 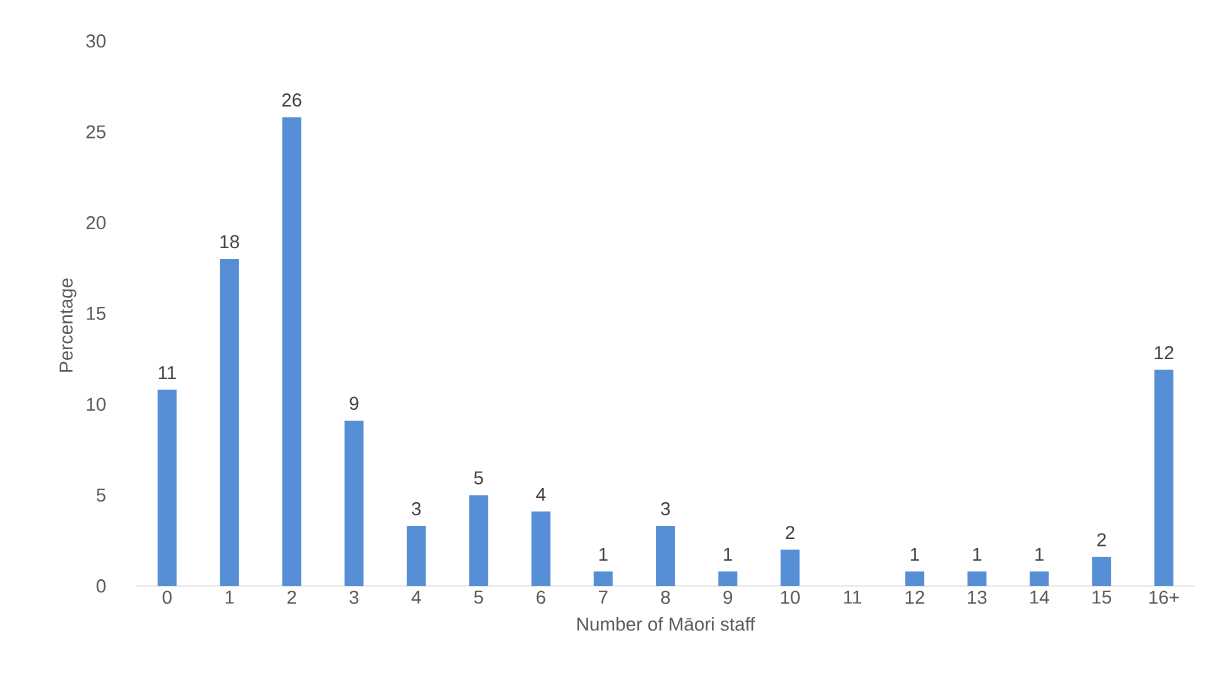 What do you see at coordinates (101, 495) in the screenshot?
I see `y-tick-label: 5` at bounding box center [101, 495].